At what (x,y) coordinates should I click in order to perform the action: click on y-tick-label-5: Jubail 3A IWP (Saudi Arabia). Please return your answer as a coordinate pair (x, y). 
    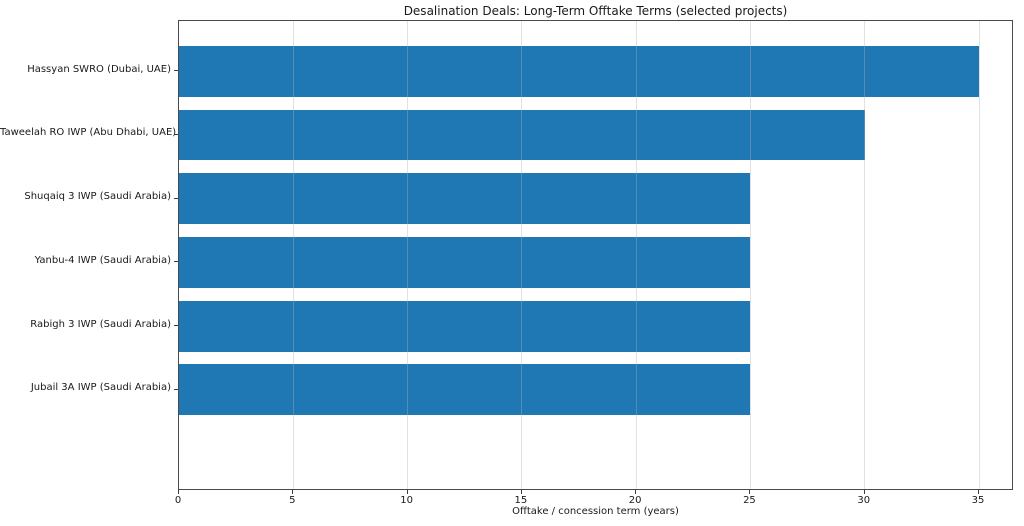
    Looking at the image, I should click on (100, 388).